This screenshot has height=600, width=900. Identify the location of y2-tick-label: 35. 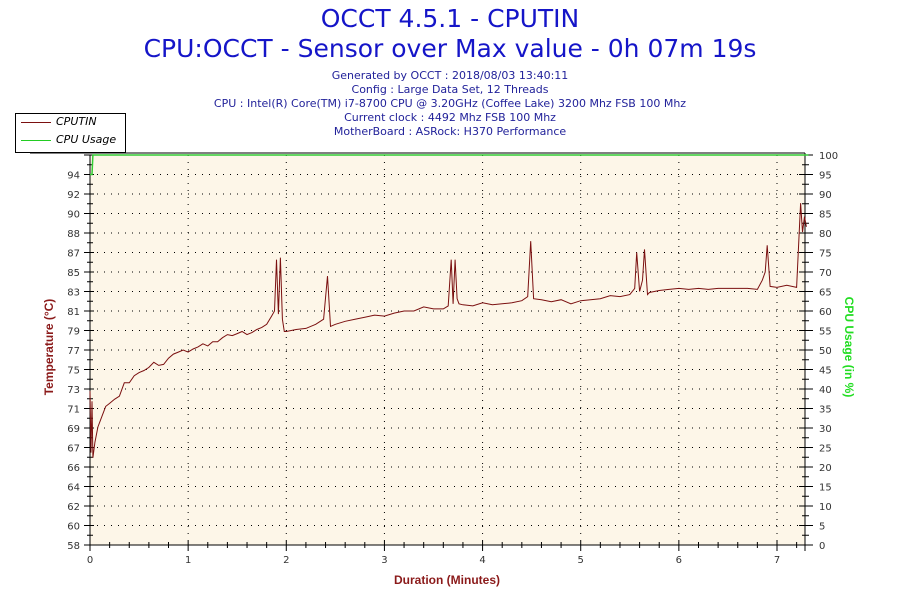
(825, 410).